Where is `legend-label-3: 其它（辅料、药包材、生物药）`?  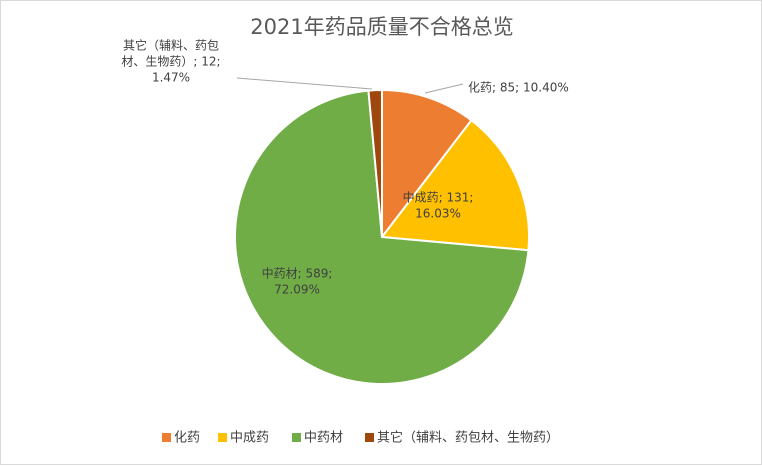
legend-label-3: 其它（辅料、药包材、生物药） is located at coordinates (468, 438).